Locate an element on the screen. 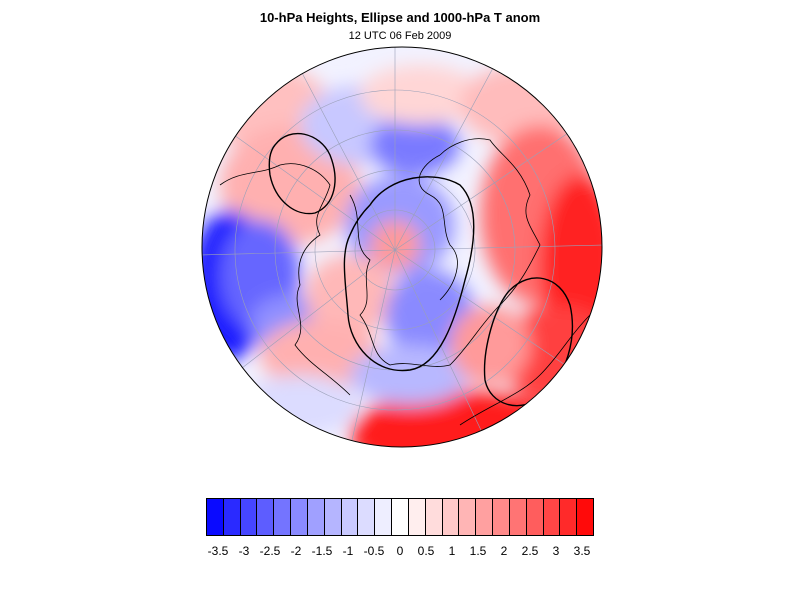  colorbar-tick-label: 0 is located at coordinates (400, 551).